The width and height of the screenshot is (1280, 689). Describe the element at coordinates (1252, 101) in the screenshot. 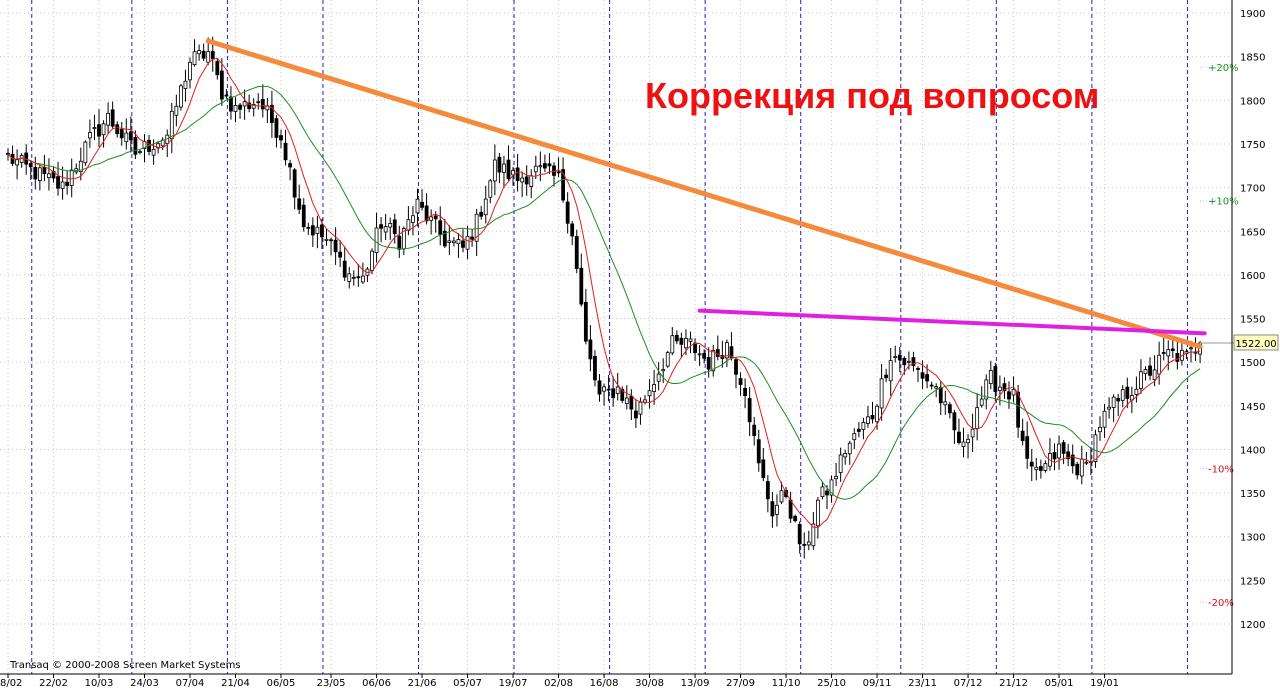

I see `y-tick-label: 1800` at that location.